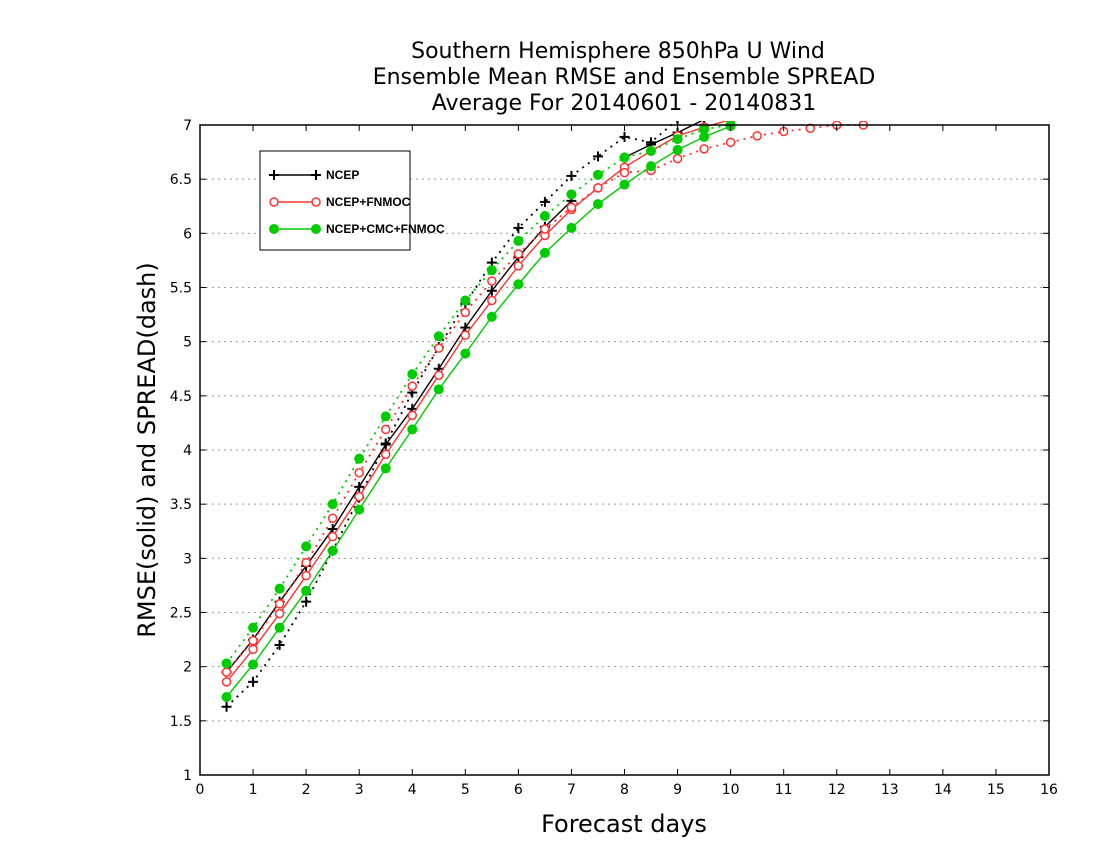 This screenshot has height=850, width=1100. Describe the element at coordinates (890, 790) in the screenshot. I see `x-tick-label: 13` at that location.